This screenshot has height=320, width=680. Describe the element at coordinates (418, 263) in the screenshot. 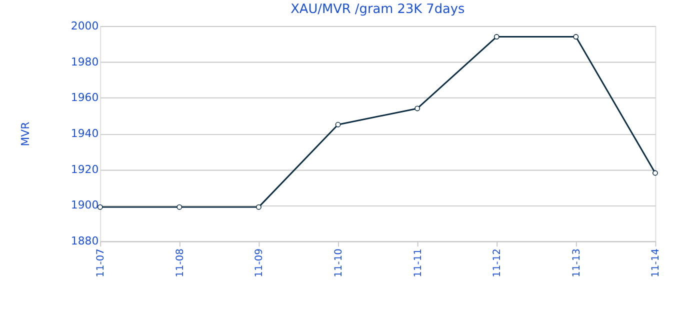

I see `x-tick-label: 11-11` at that location.